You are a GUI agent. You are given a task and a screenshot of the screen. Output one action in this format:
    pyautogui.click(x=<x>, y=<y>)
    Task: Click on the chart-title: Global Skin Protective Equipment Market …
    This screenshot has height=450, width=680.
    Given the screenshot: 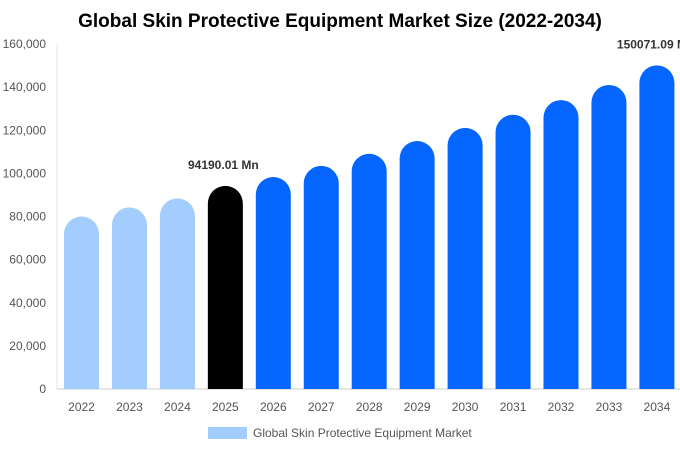 What is the action you would take?
    pyautogui.click(x=340, y=21)
    